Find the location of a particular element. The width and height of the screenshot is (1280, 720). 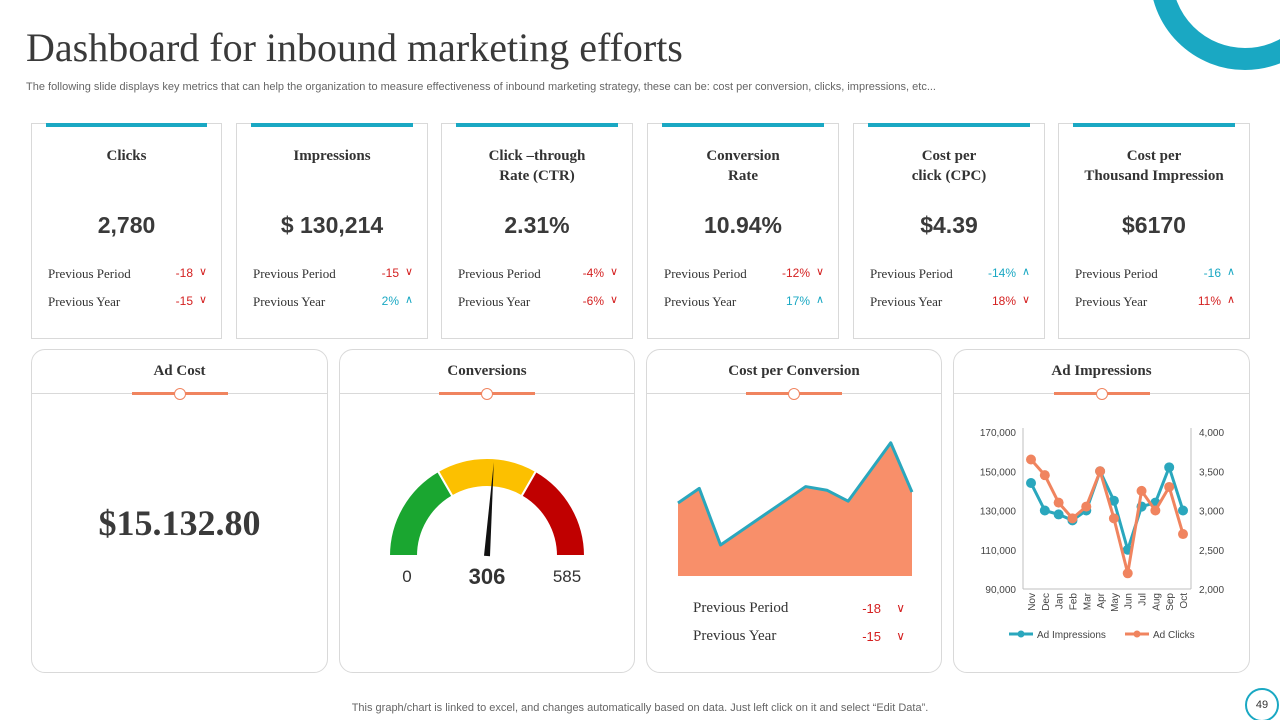

y-right-tick-label: 3,000 is located at coordinates (1211, 512).